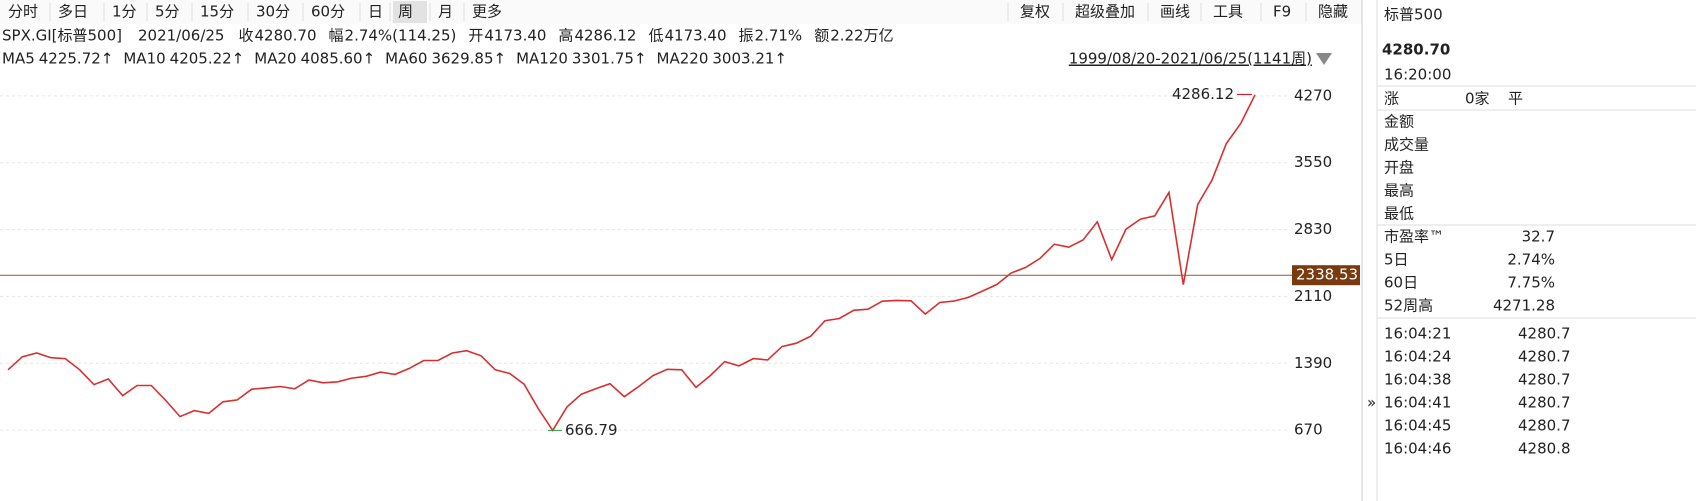 The image size is (1696, 501). I want to click on period-tab: 多日, so click(73, 12).